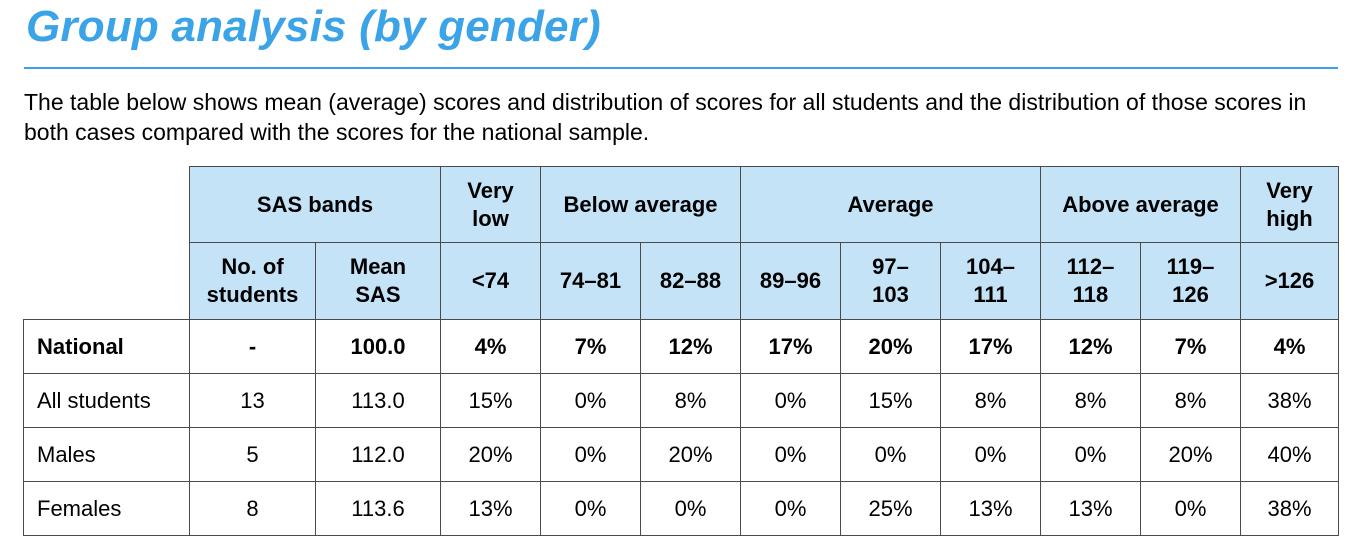 This screenshot has width=1364, height=556. I want to click on subheader-line2: 111, so click(990, 294).